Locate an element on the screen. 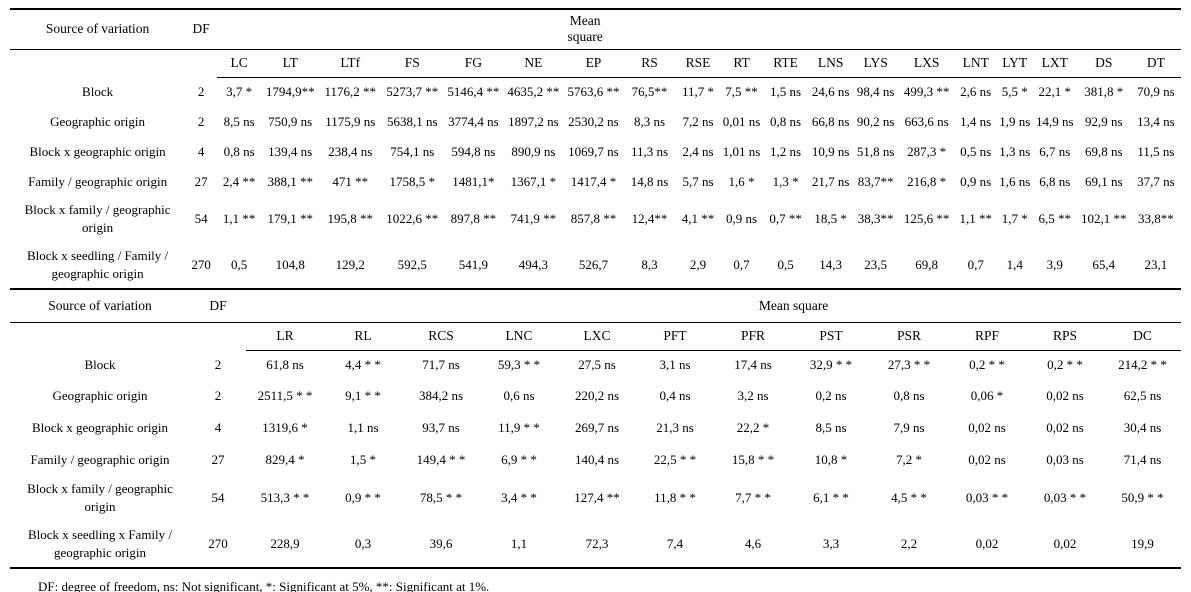 The height and width of the screenshot is (592, 1191). mean-square-value: 594,8 ns is located at coordinates (473, 151).